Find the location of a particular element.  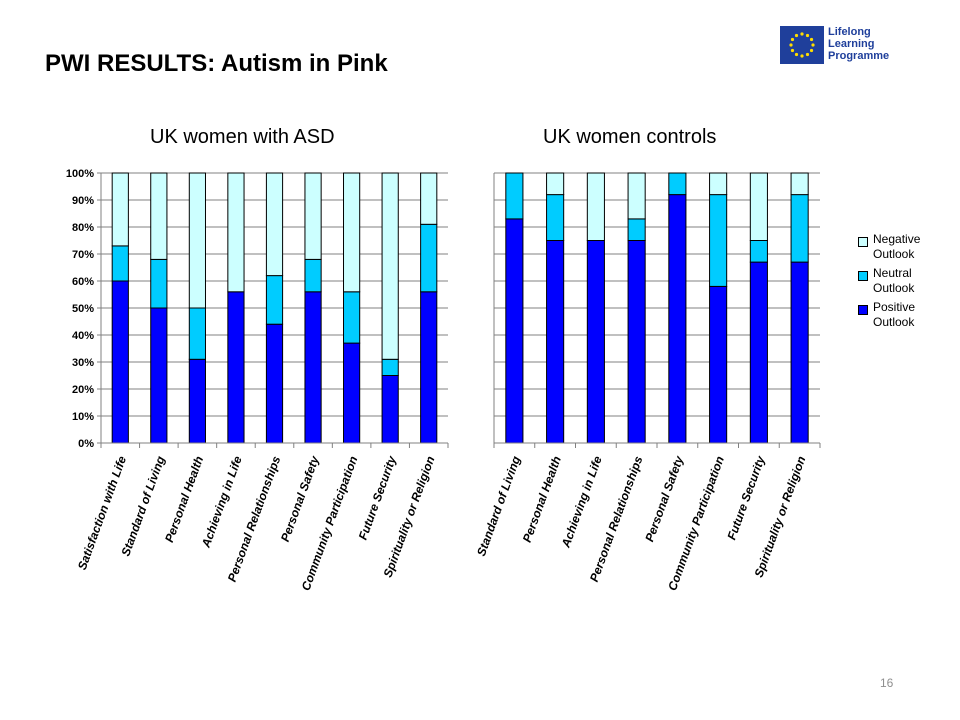

y-tick-label: 60% is located at coordinates (83, 282).